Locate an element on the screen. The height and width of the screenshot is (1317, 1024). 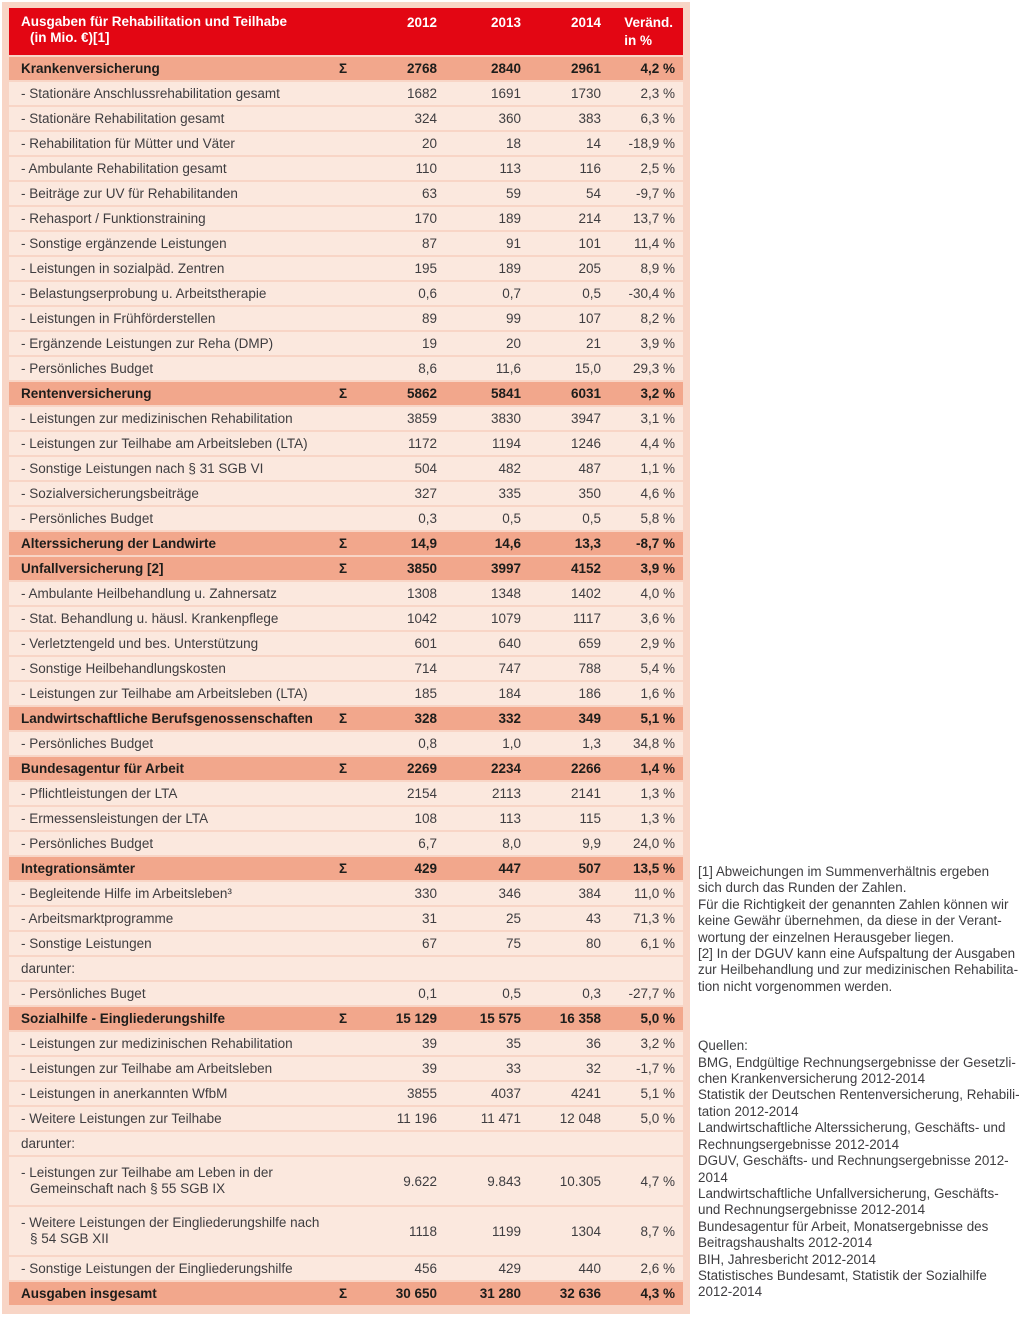
change-percent-value: 13,7 % is located at coordinates (653, 218).